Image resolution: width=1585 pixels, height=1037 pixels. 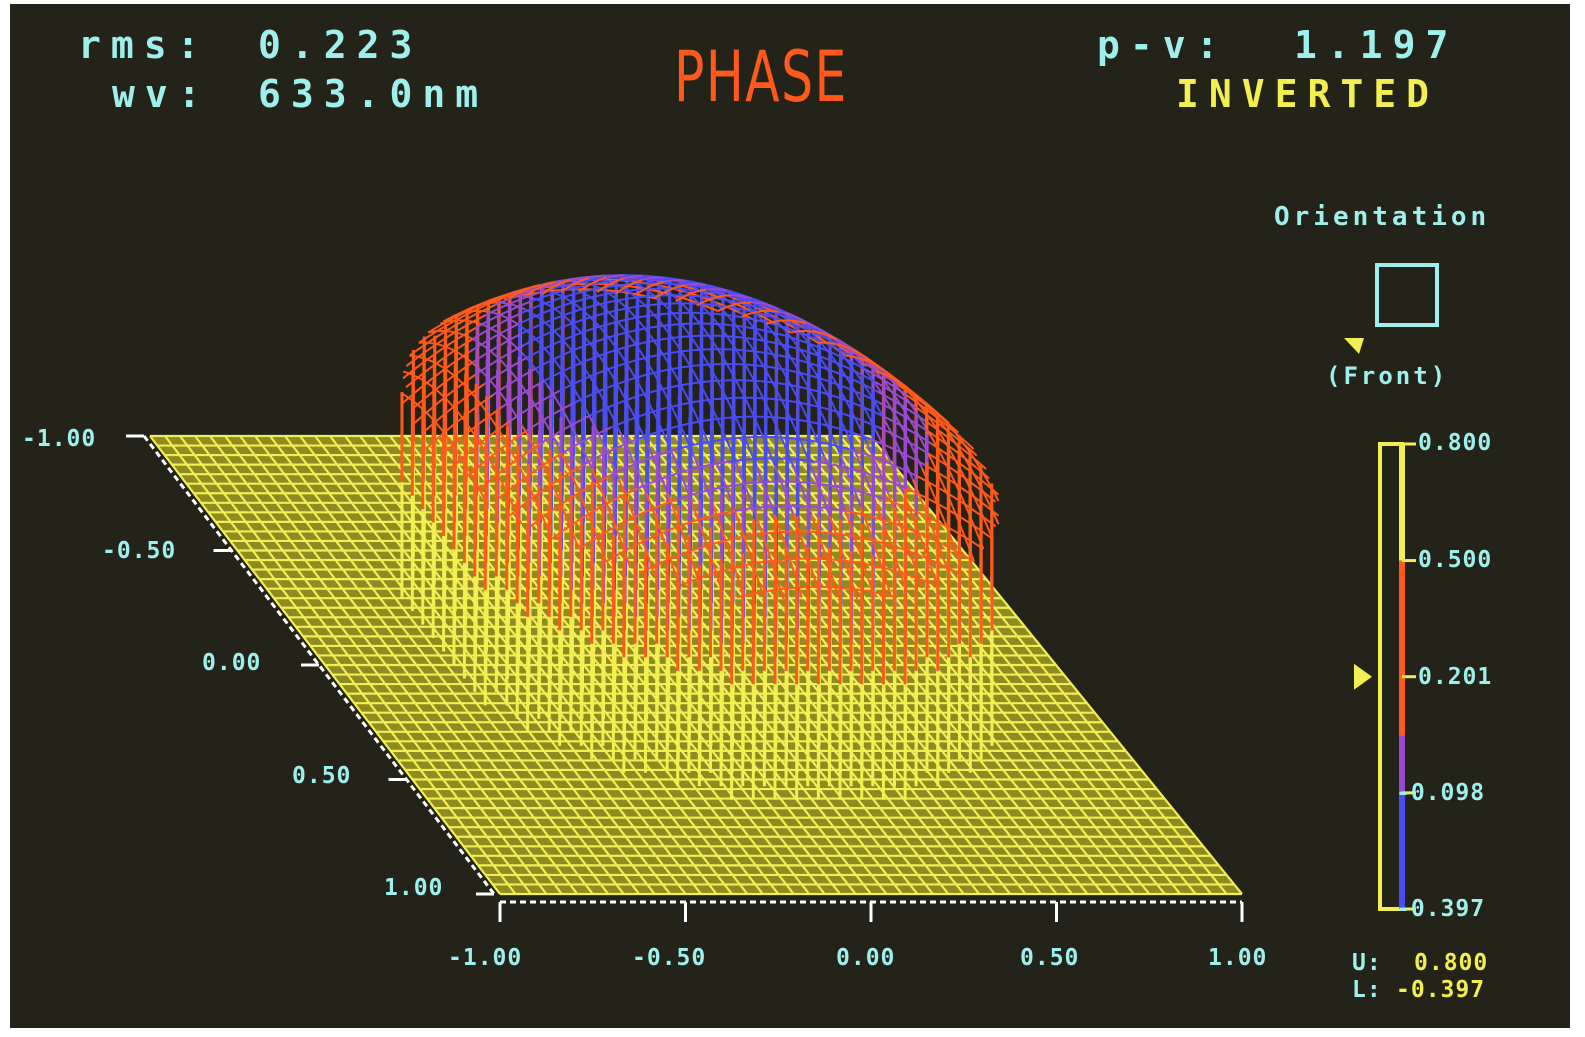 I want to click on surface-mesh, so click(x=700, y=437).